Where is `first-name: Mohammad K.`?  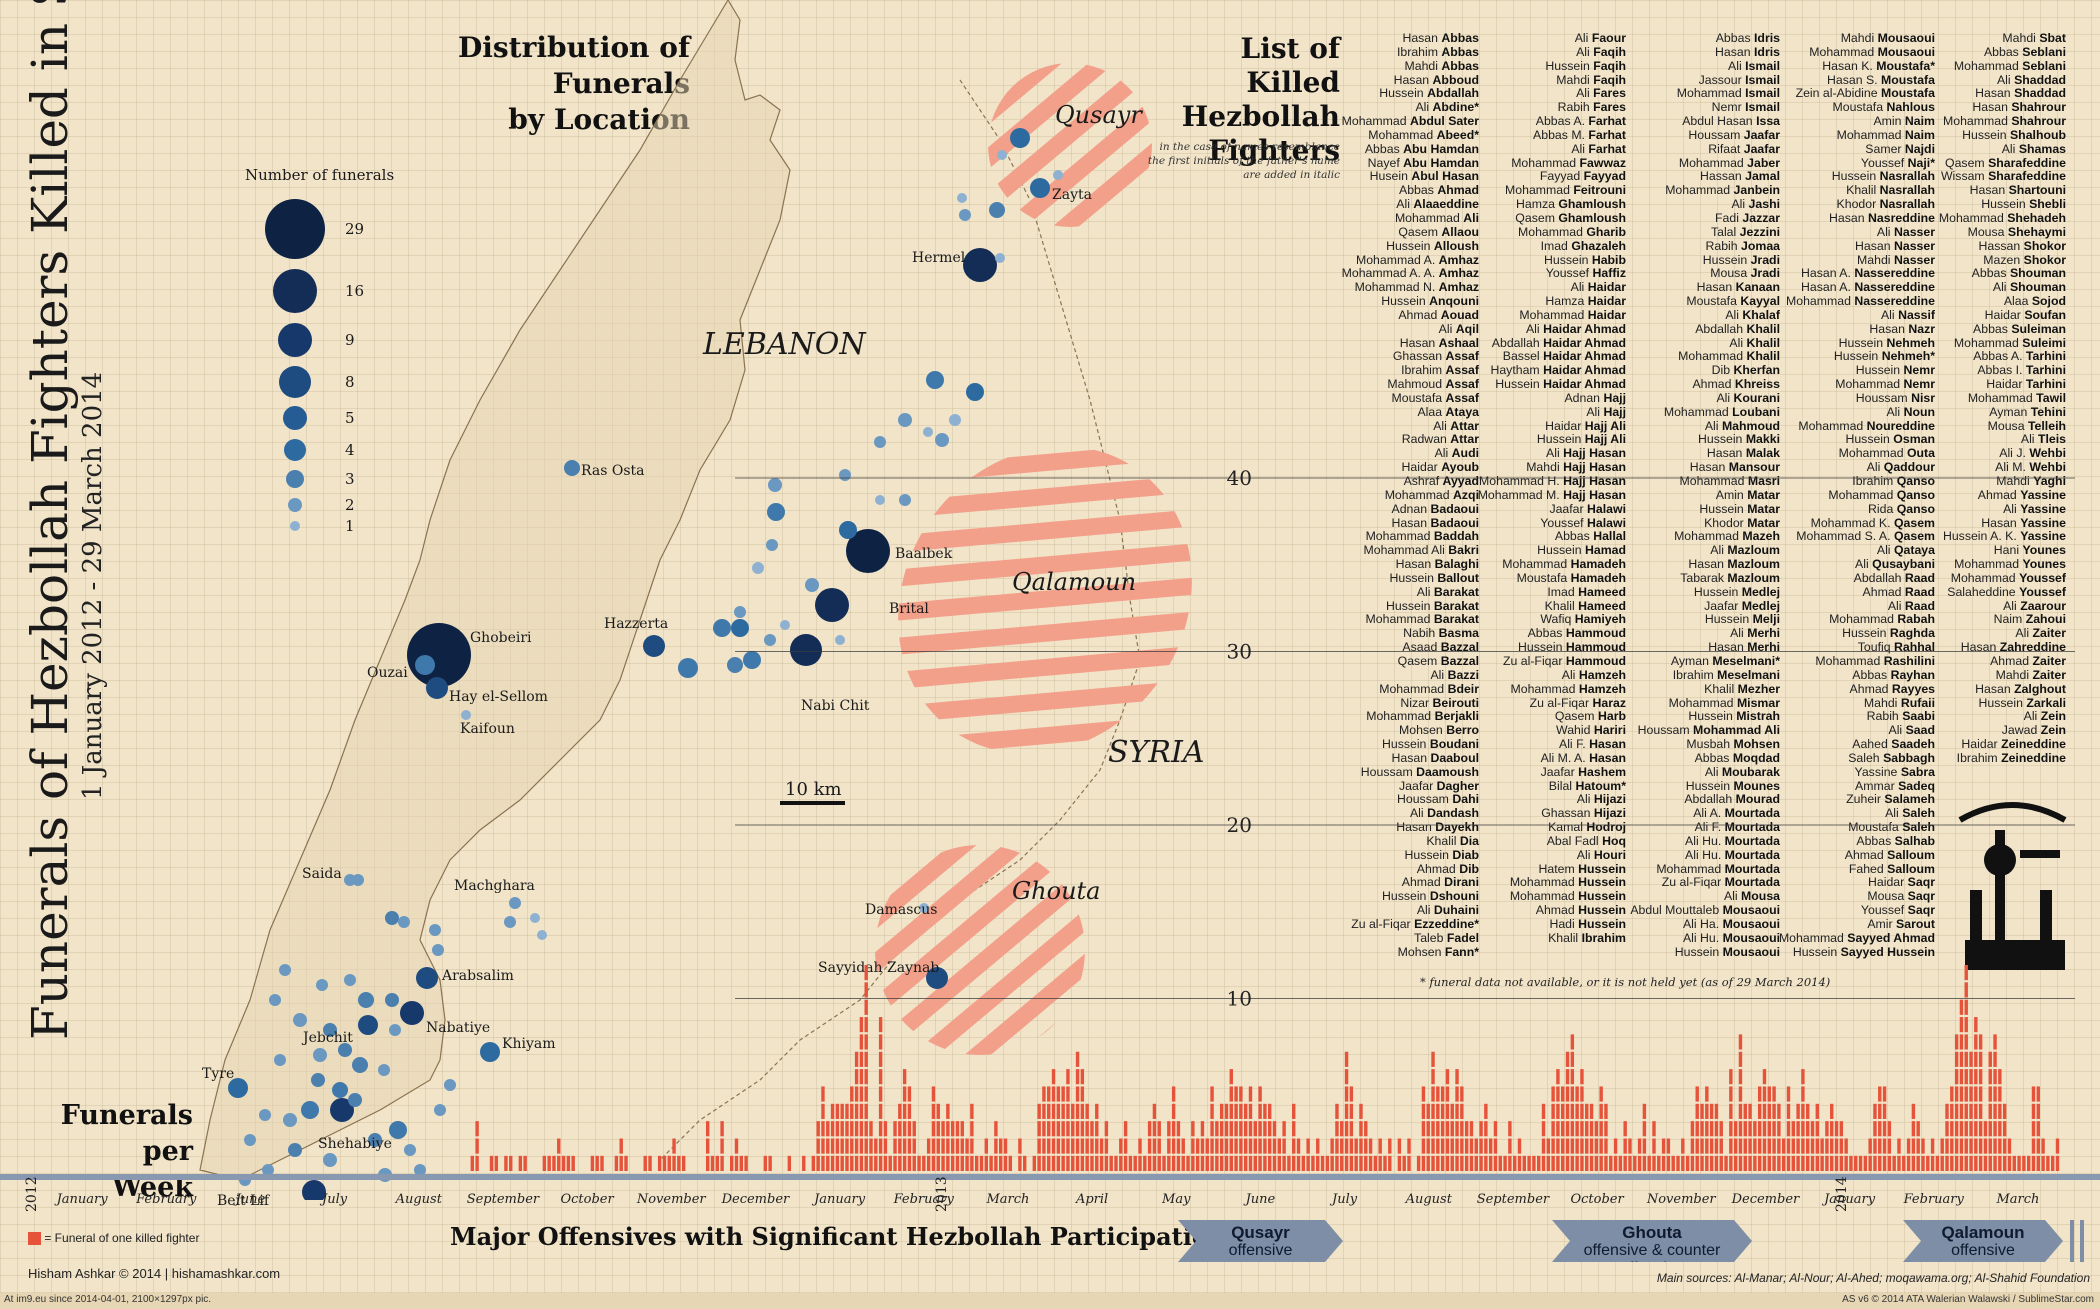 first-name: Mohammad K. is located at coordinates (1852, 522).